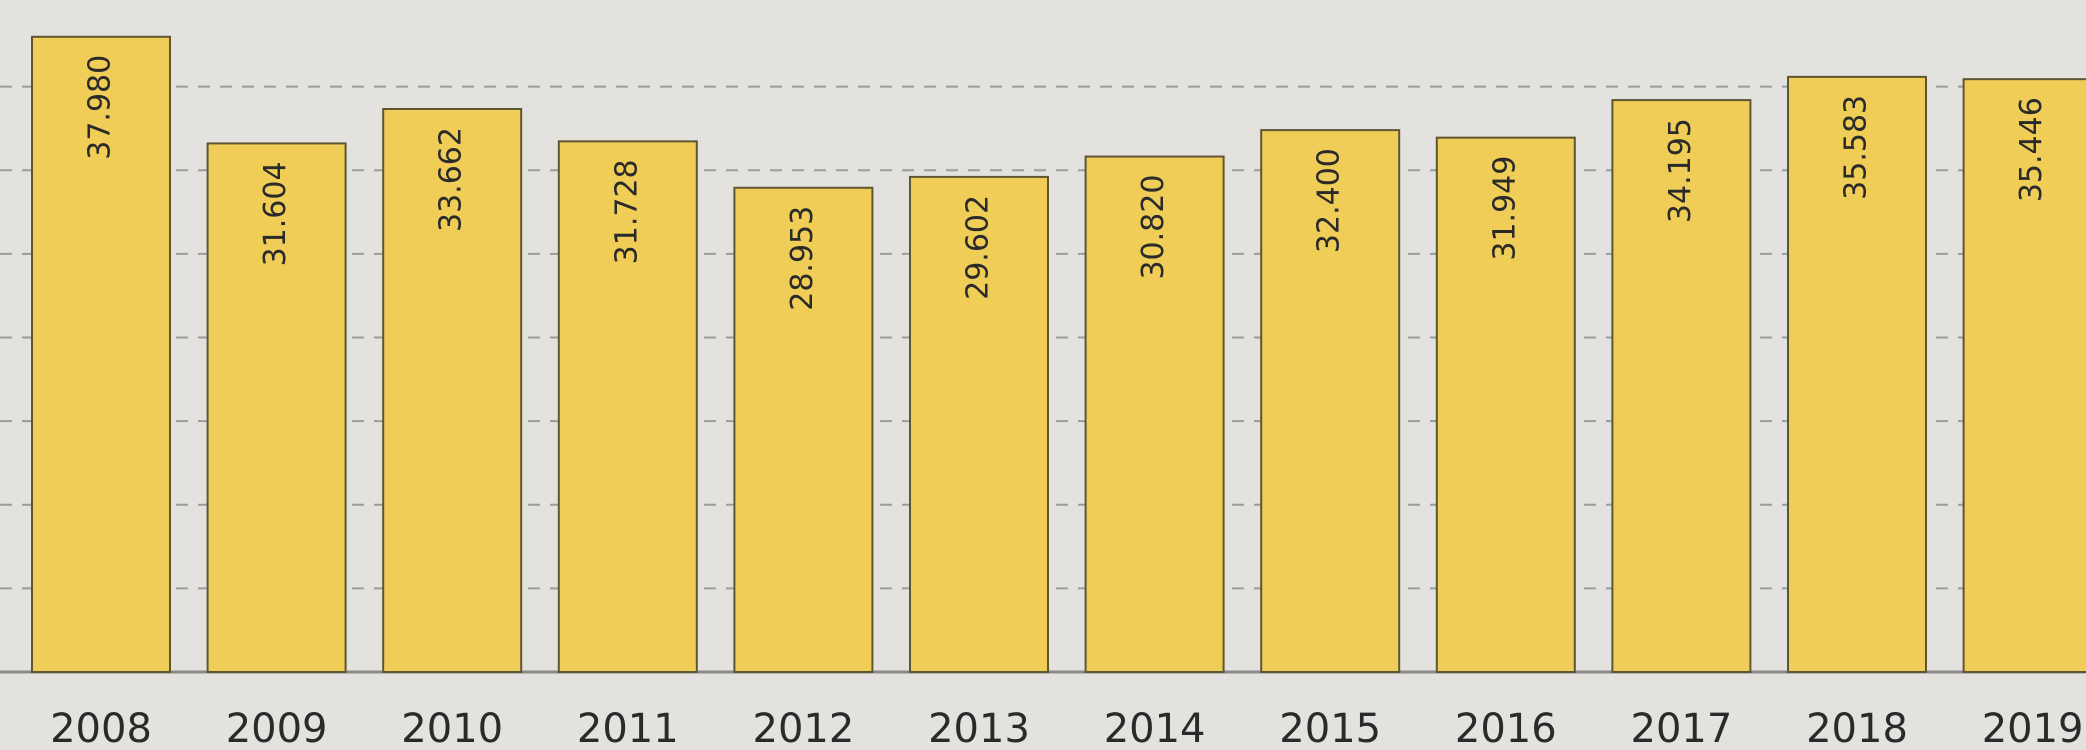 The width and height of the screenshot is (2086, 750). I want to click on x-tick-label: 2015, so click(1330, 728).